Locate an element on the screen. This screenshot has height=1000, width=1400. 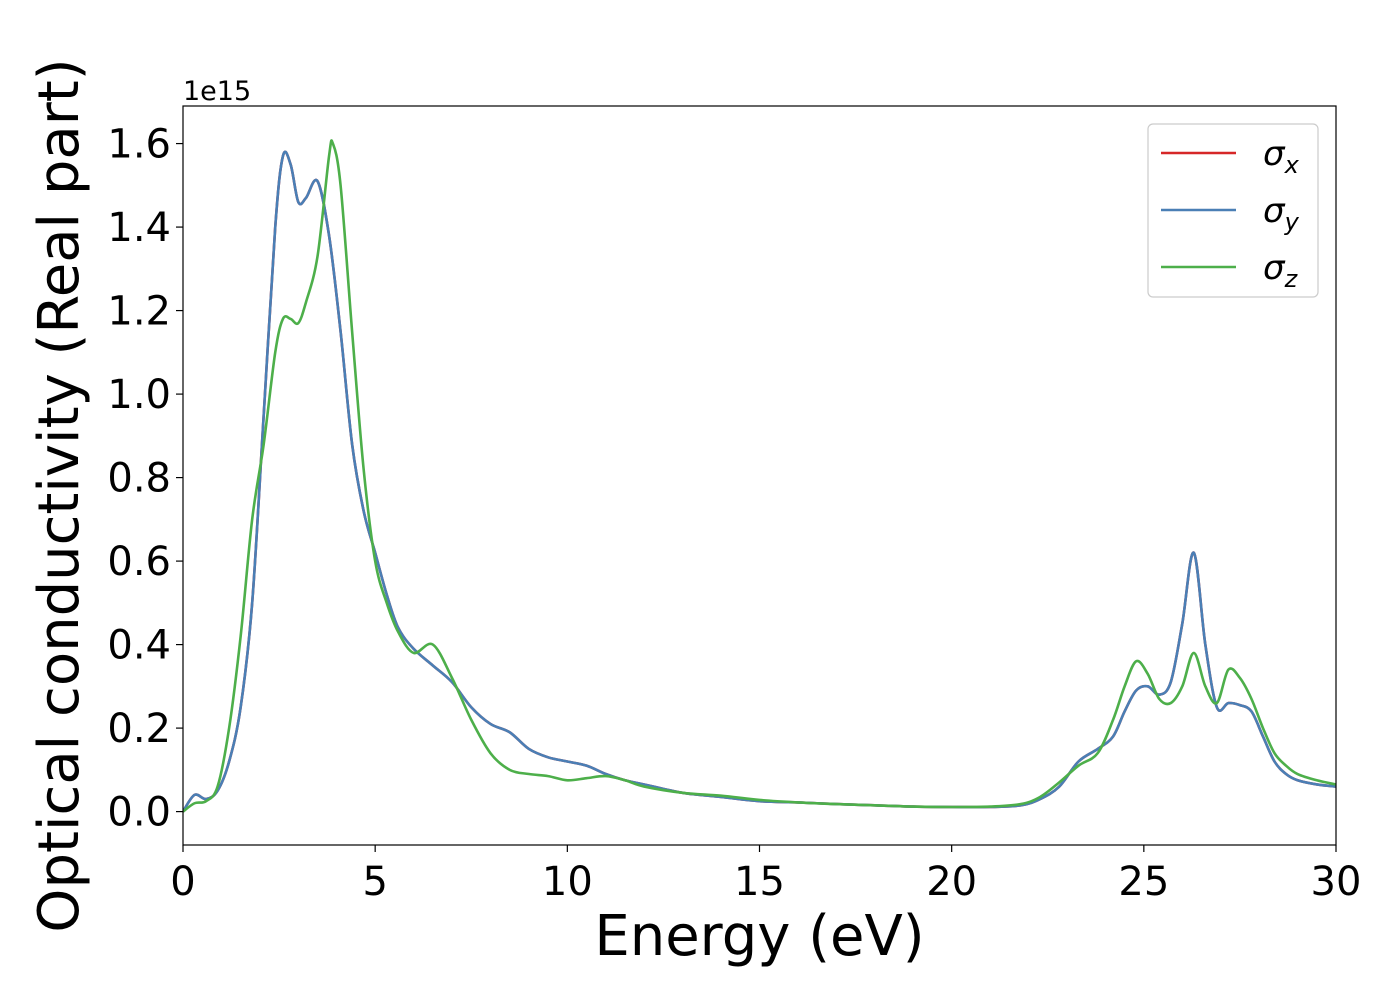
y-tick-label: 1.4 is located at coordinates (139, 228).